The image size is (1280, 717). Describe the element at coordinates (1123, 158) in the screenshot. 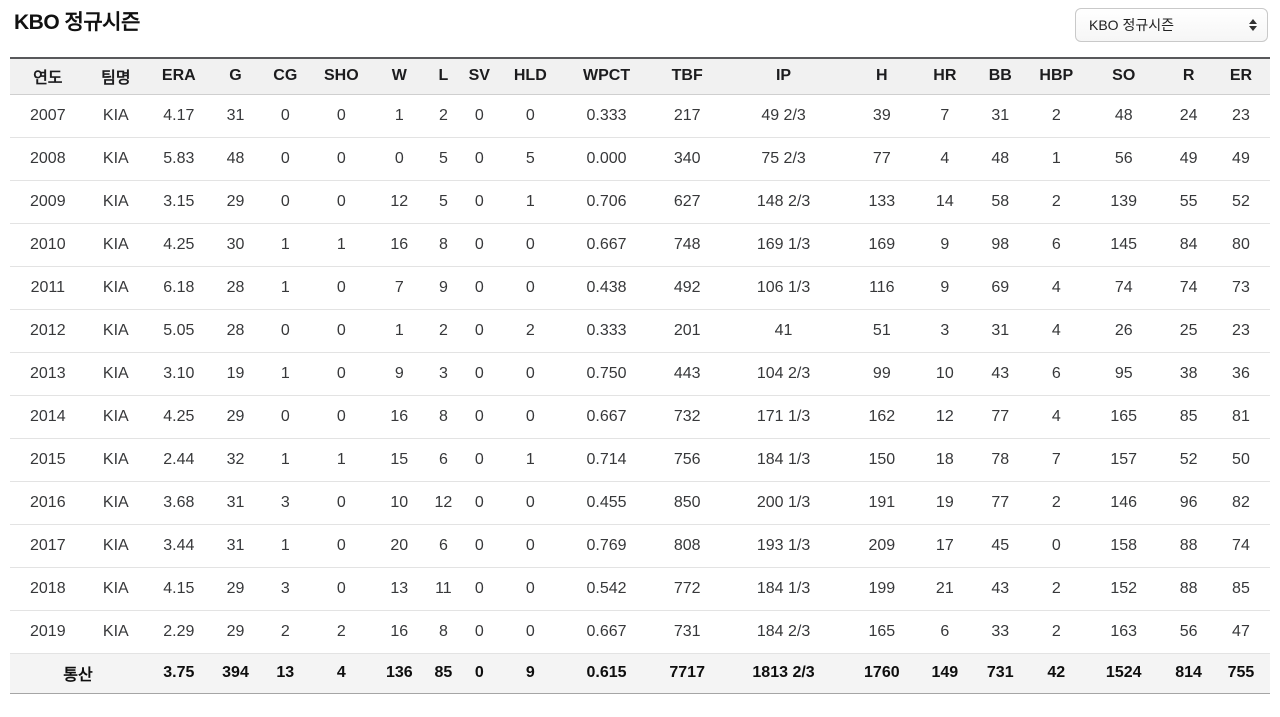

I see `cell: 56` at that location.